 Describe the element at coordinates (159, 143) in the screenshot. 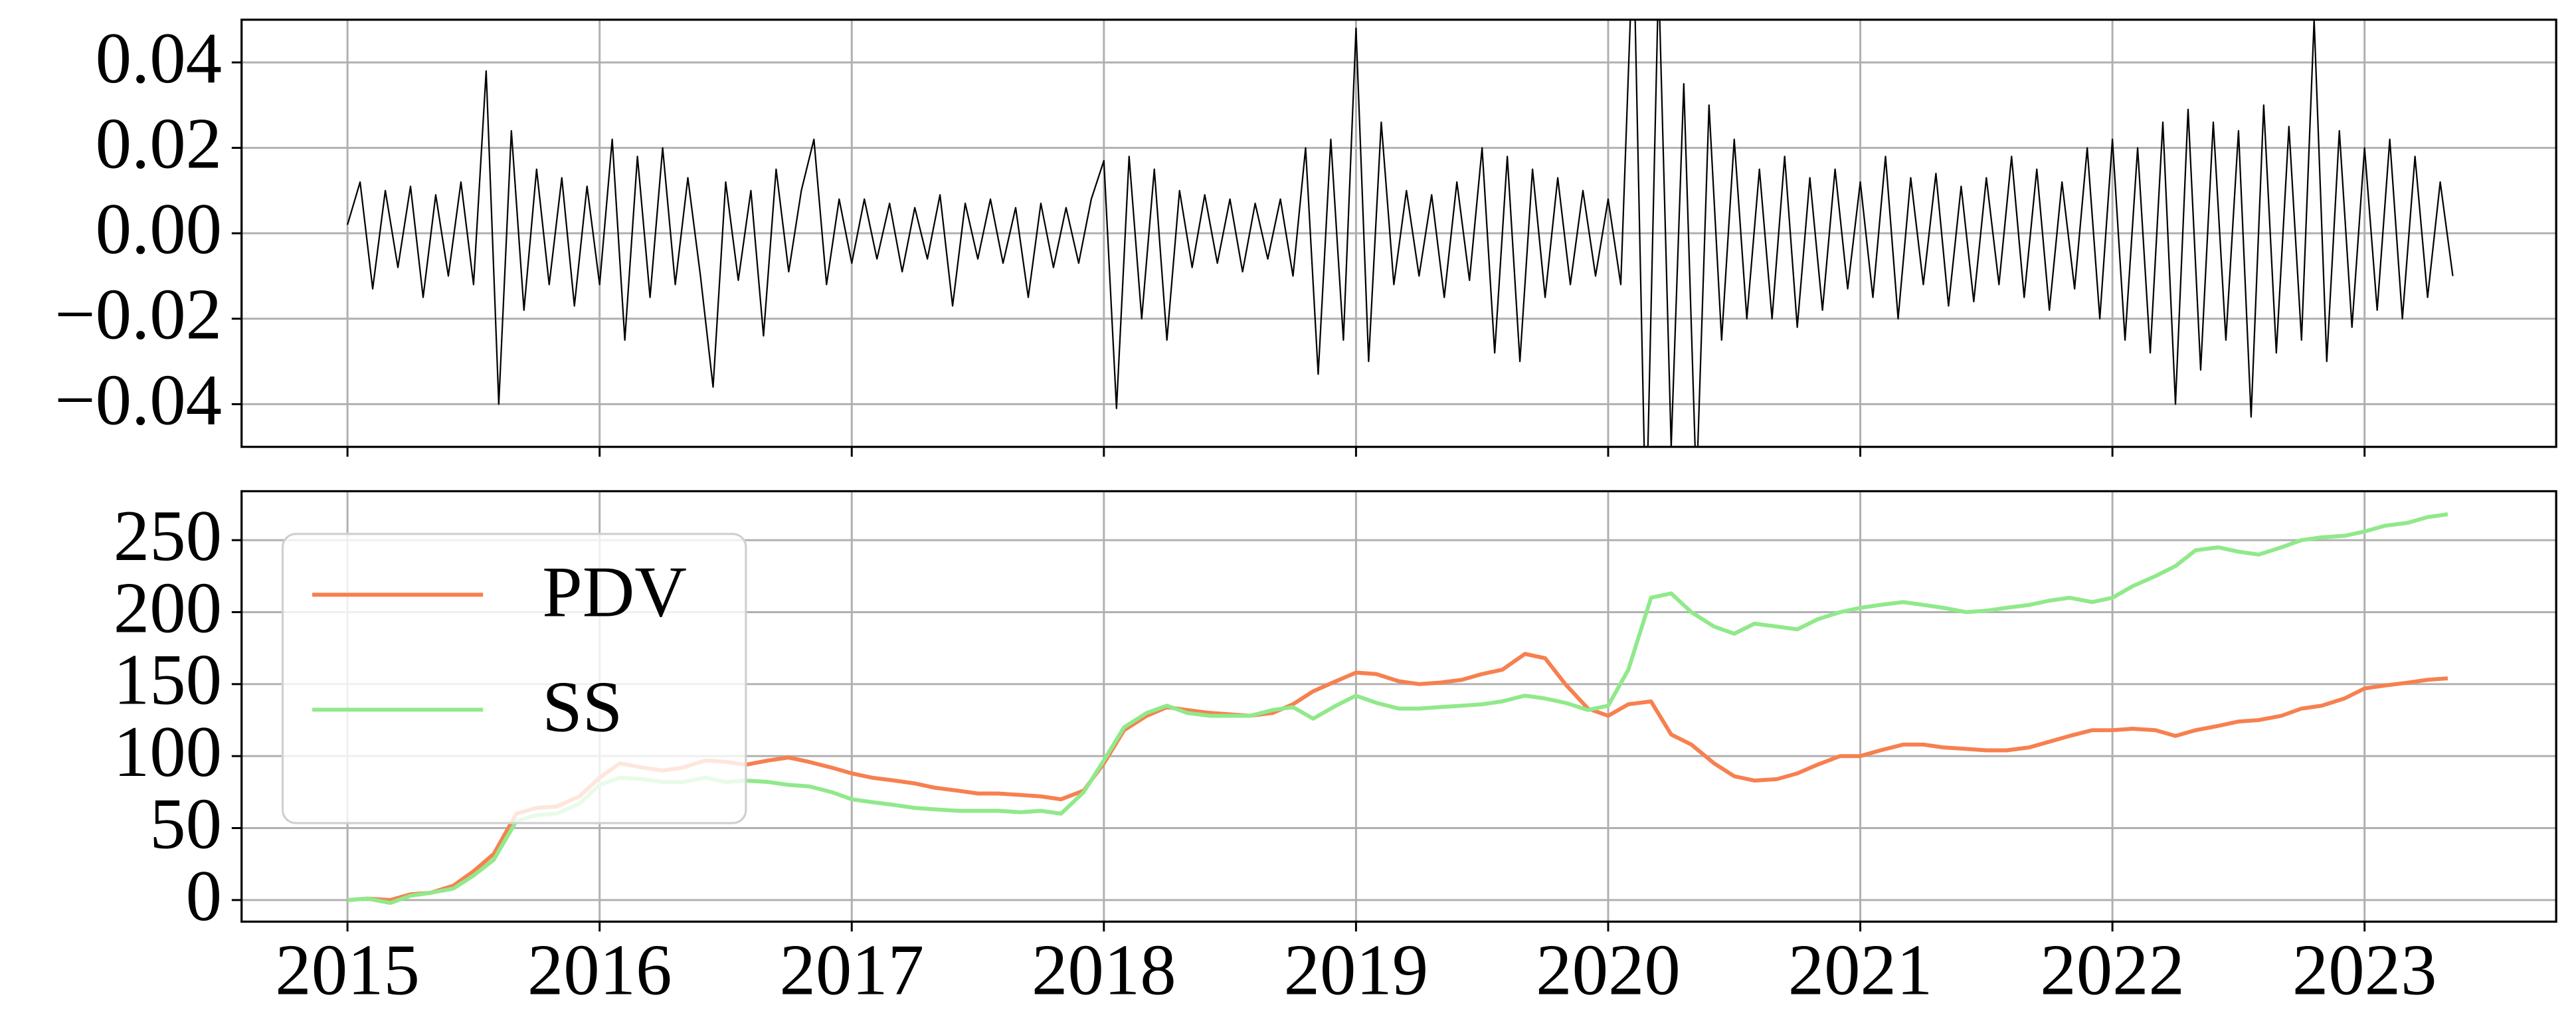

I see `y-tick-label: 0.02` at that location.